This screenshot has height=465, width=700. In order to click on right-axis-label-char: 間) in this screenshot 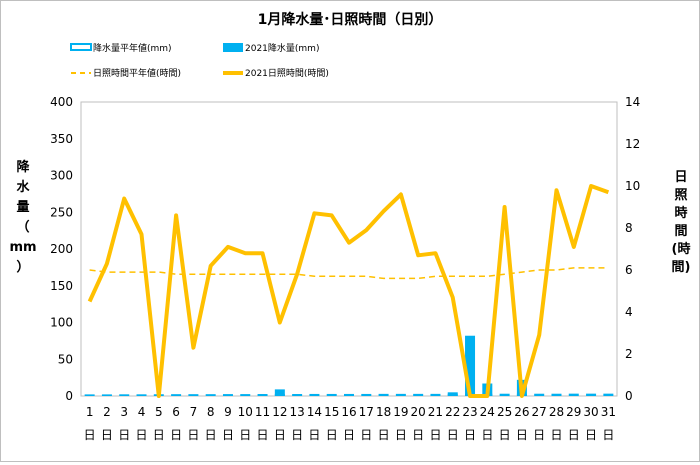, I will do `click(681, 267)`.